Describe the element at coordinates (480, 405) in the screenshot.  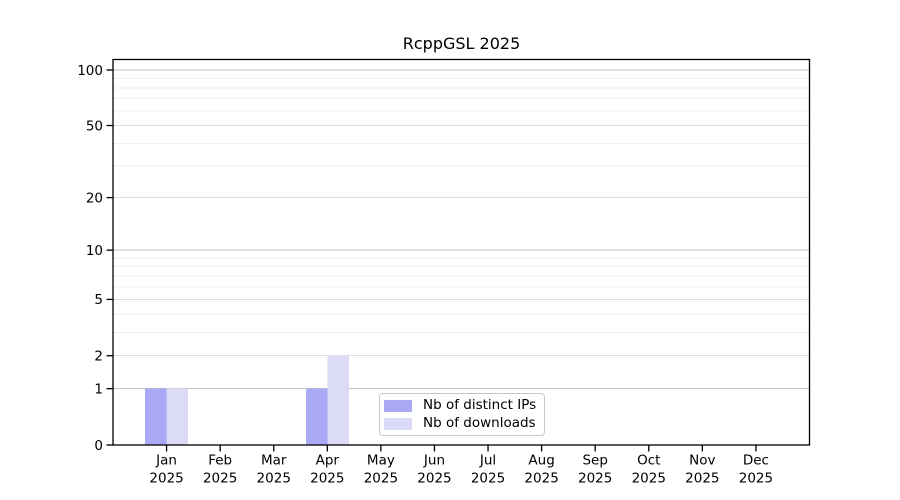
I see `legend-label-distinct-ips: Nb of distinct IPs` at that location.